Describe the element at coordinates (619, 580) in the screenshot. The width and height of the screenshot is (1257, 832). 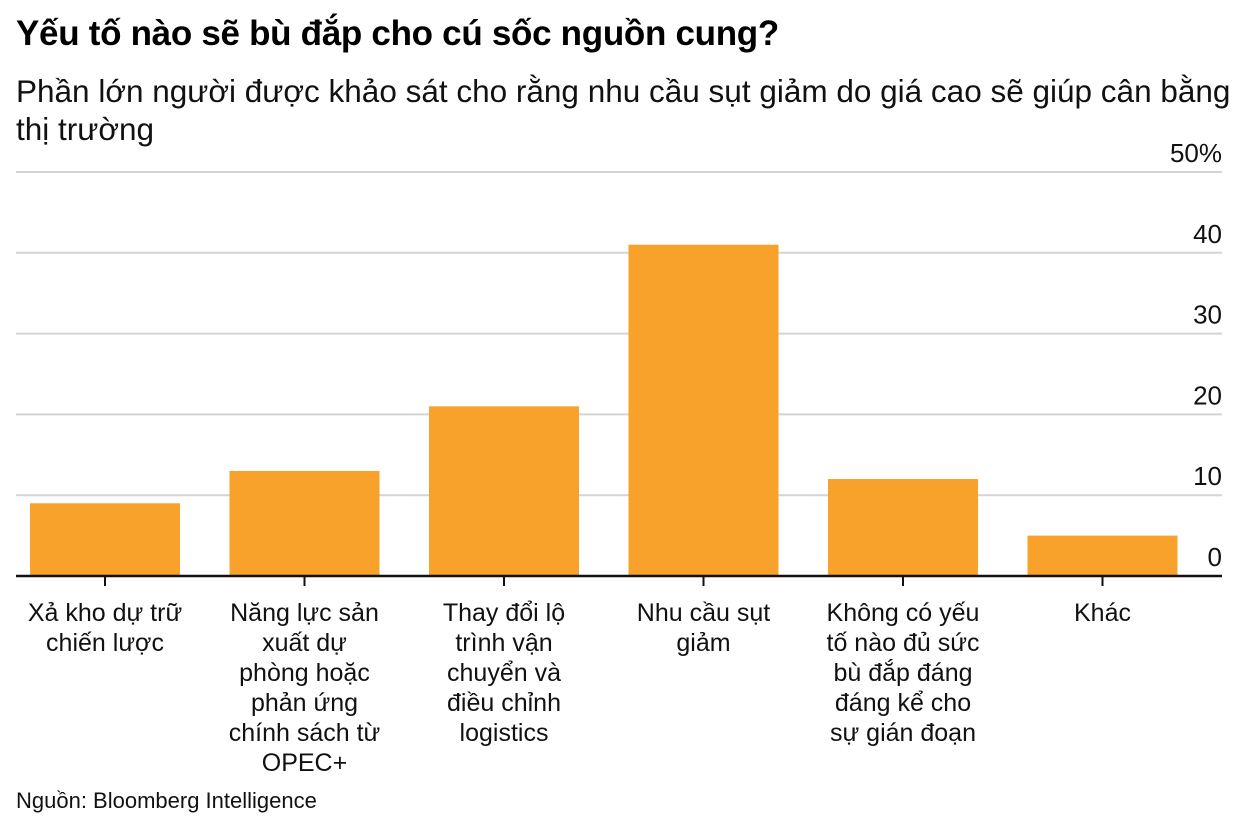
I see `x-axis` at that location.